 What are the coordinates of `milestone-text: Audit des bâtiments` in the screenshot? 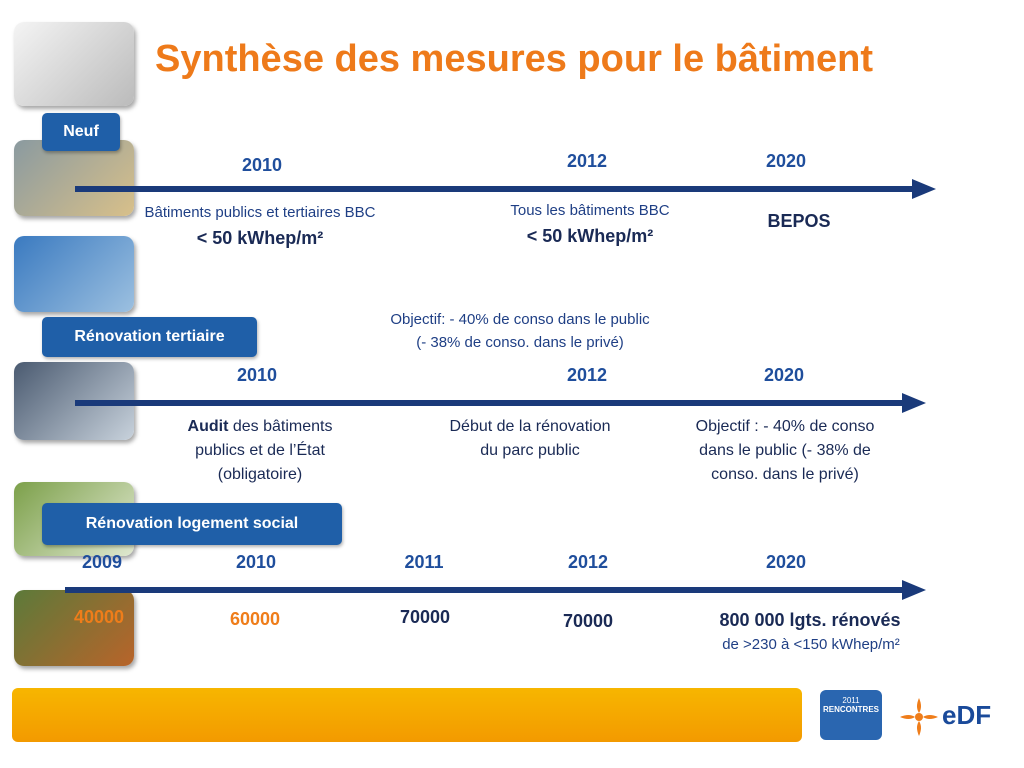 It's located at (260, 427).